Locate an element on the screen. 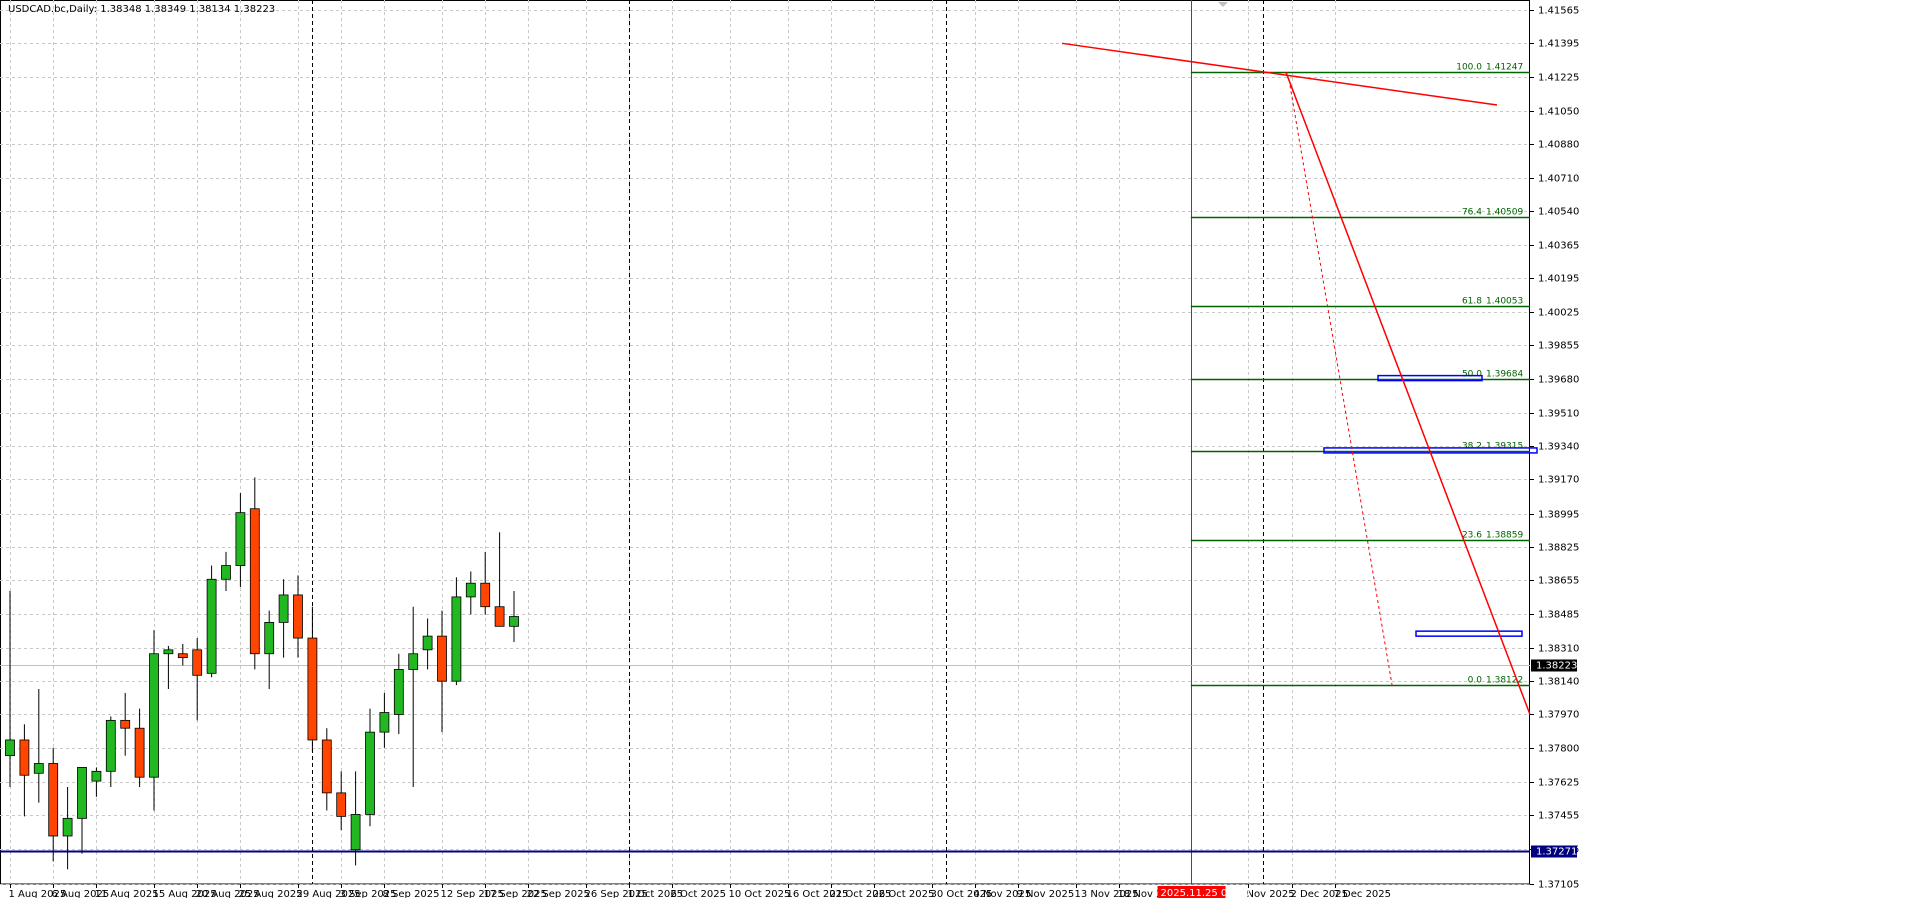  x-tick-label: 15 Aug 2025 is located at coordinates (185, 893).